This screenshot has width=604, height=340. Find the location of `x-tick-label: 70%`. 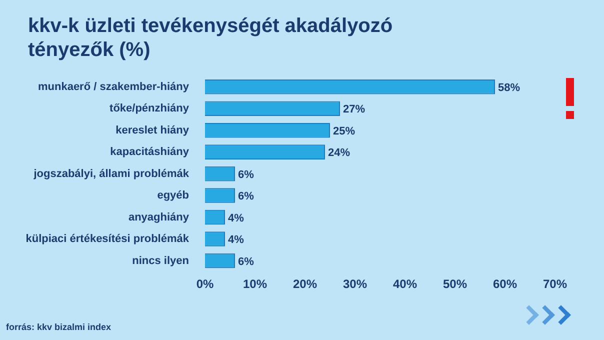

x-tick-label: 70% is located at coordinates (555, 284).